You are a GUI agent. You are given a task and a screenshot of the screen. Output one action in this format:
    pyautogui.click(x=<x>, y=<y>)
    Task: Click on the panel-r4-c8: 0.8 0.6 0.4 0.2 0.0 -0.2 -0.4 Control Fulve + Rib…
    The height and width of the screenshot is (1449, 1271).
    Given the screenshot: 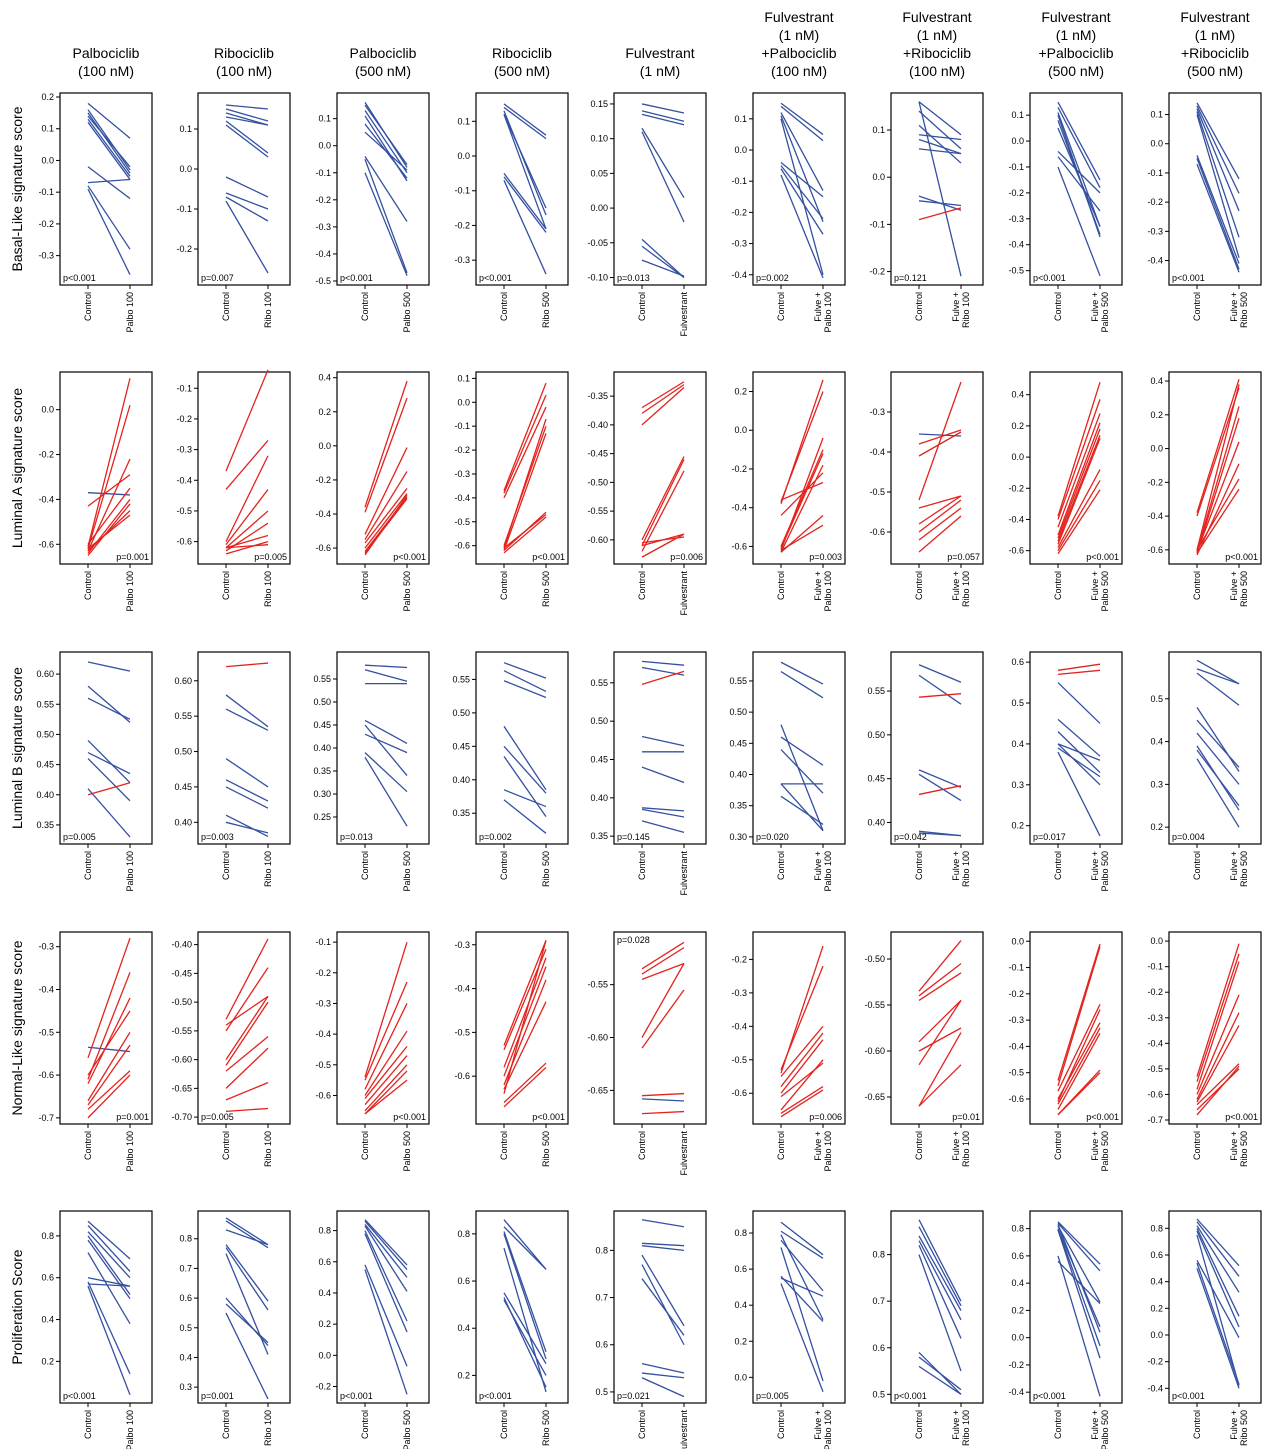 What is the action you would take?
    pyautogui.click(x=1204, y=1328)
    